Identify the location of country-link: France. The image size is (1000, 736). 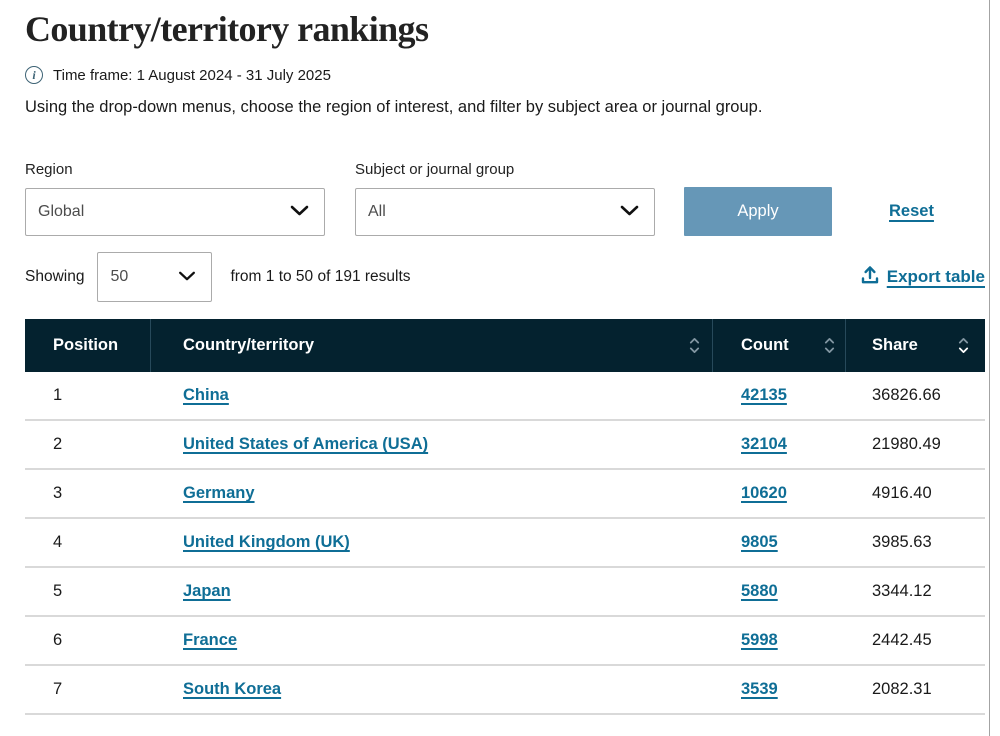
(210, 640).